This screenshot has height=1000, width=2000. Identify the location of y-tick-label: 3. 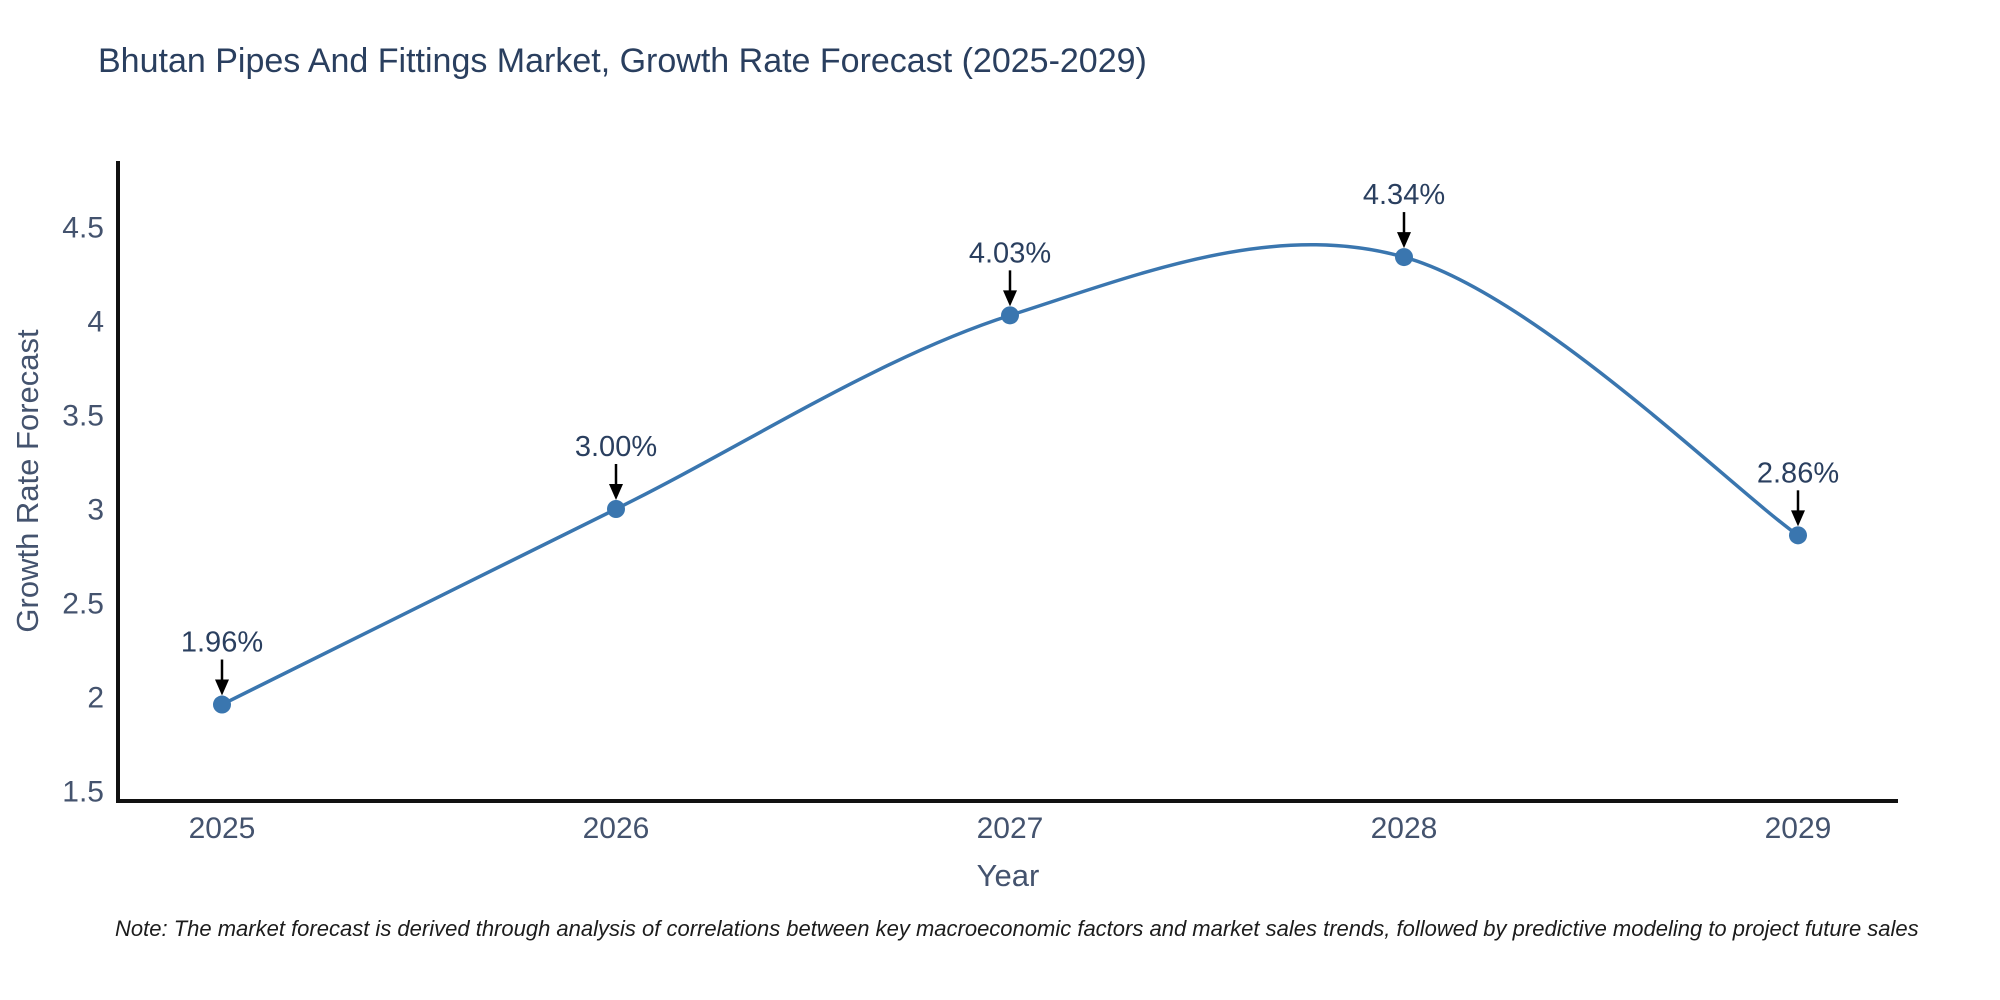
(95, 510).